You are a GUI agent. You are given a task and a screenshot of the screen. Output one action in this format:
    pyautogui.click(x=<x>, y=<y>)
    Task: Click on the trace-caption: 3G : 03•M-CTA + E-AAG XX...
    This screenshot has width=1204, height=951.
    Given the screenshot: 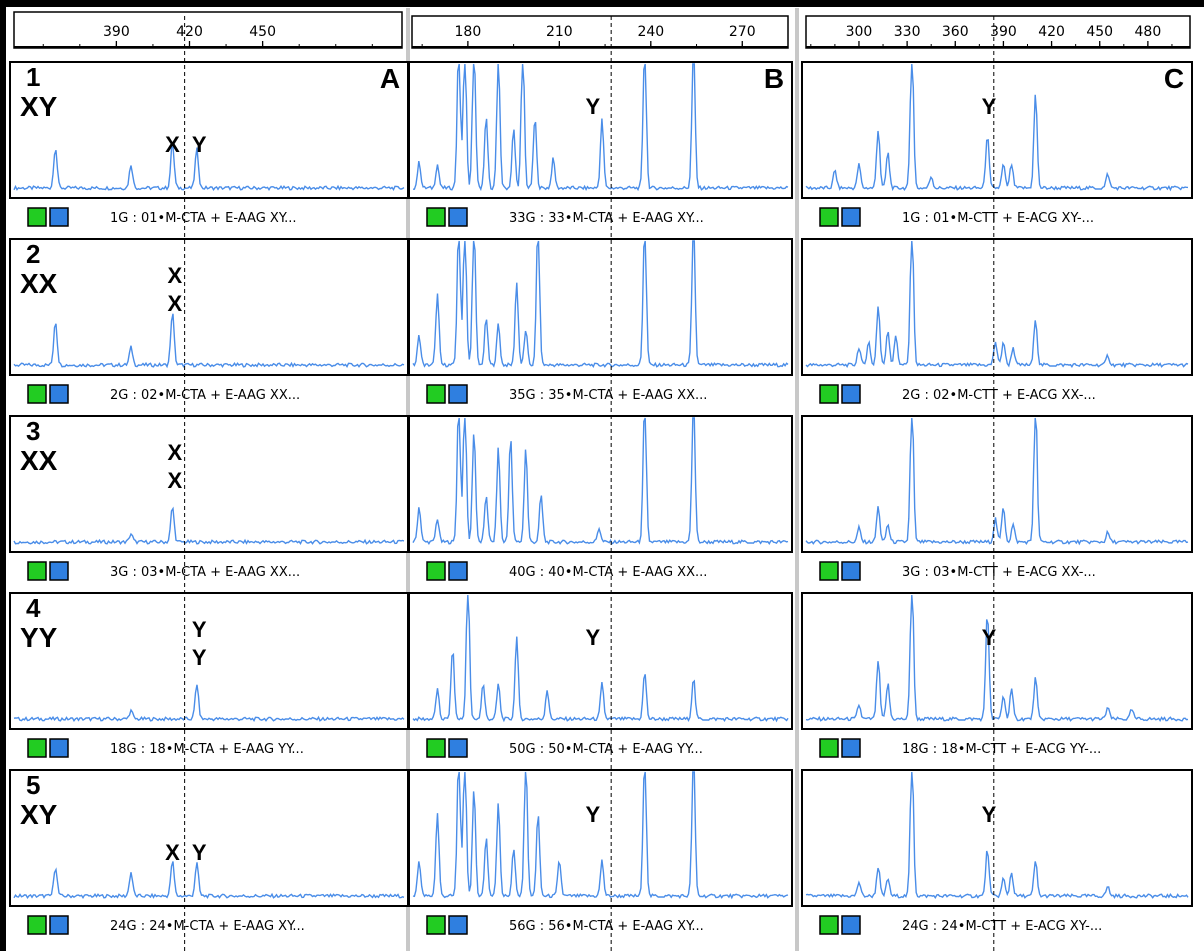 What is the action you would take?
    pyautogui.click(x=205, y=572)
    